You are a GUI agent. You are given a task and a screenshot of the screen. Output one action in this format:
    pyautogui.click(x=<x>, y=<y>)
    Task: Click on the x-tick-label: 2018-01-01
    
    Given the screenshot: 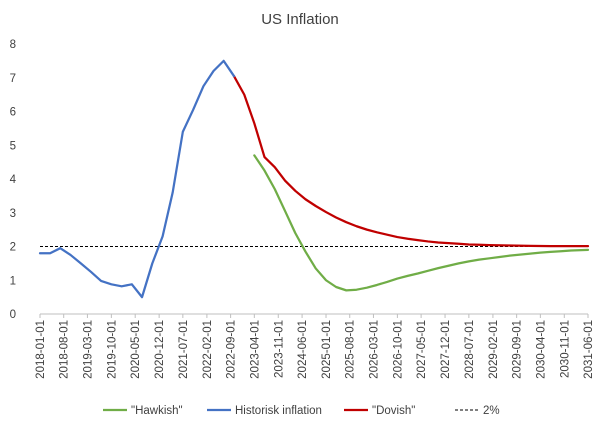 What is the action you would take?
    pyautogui.click(x=41, y=349)
    